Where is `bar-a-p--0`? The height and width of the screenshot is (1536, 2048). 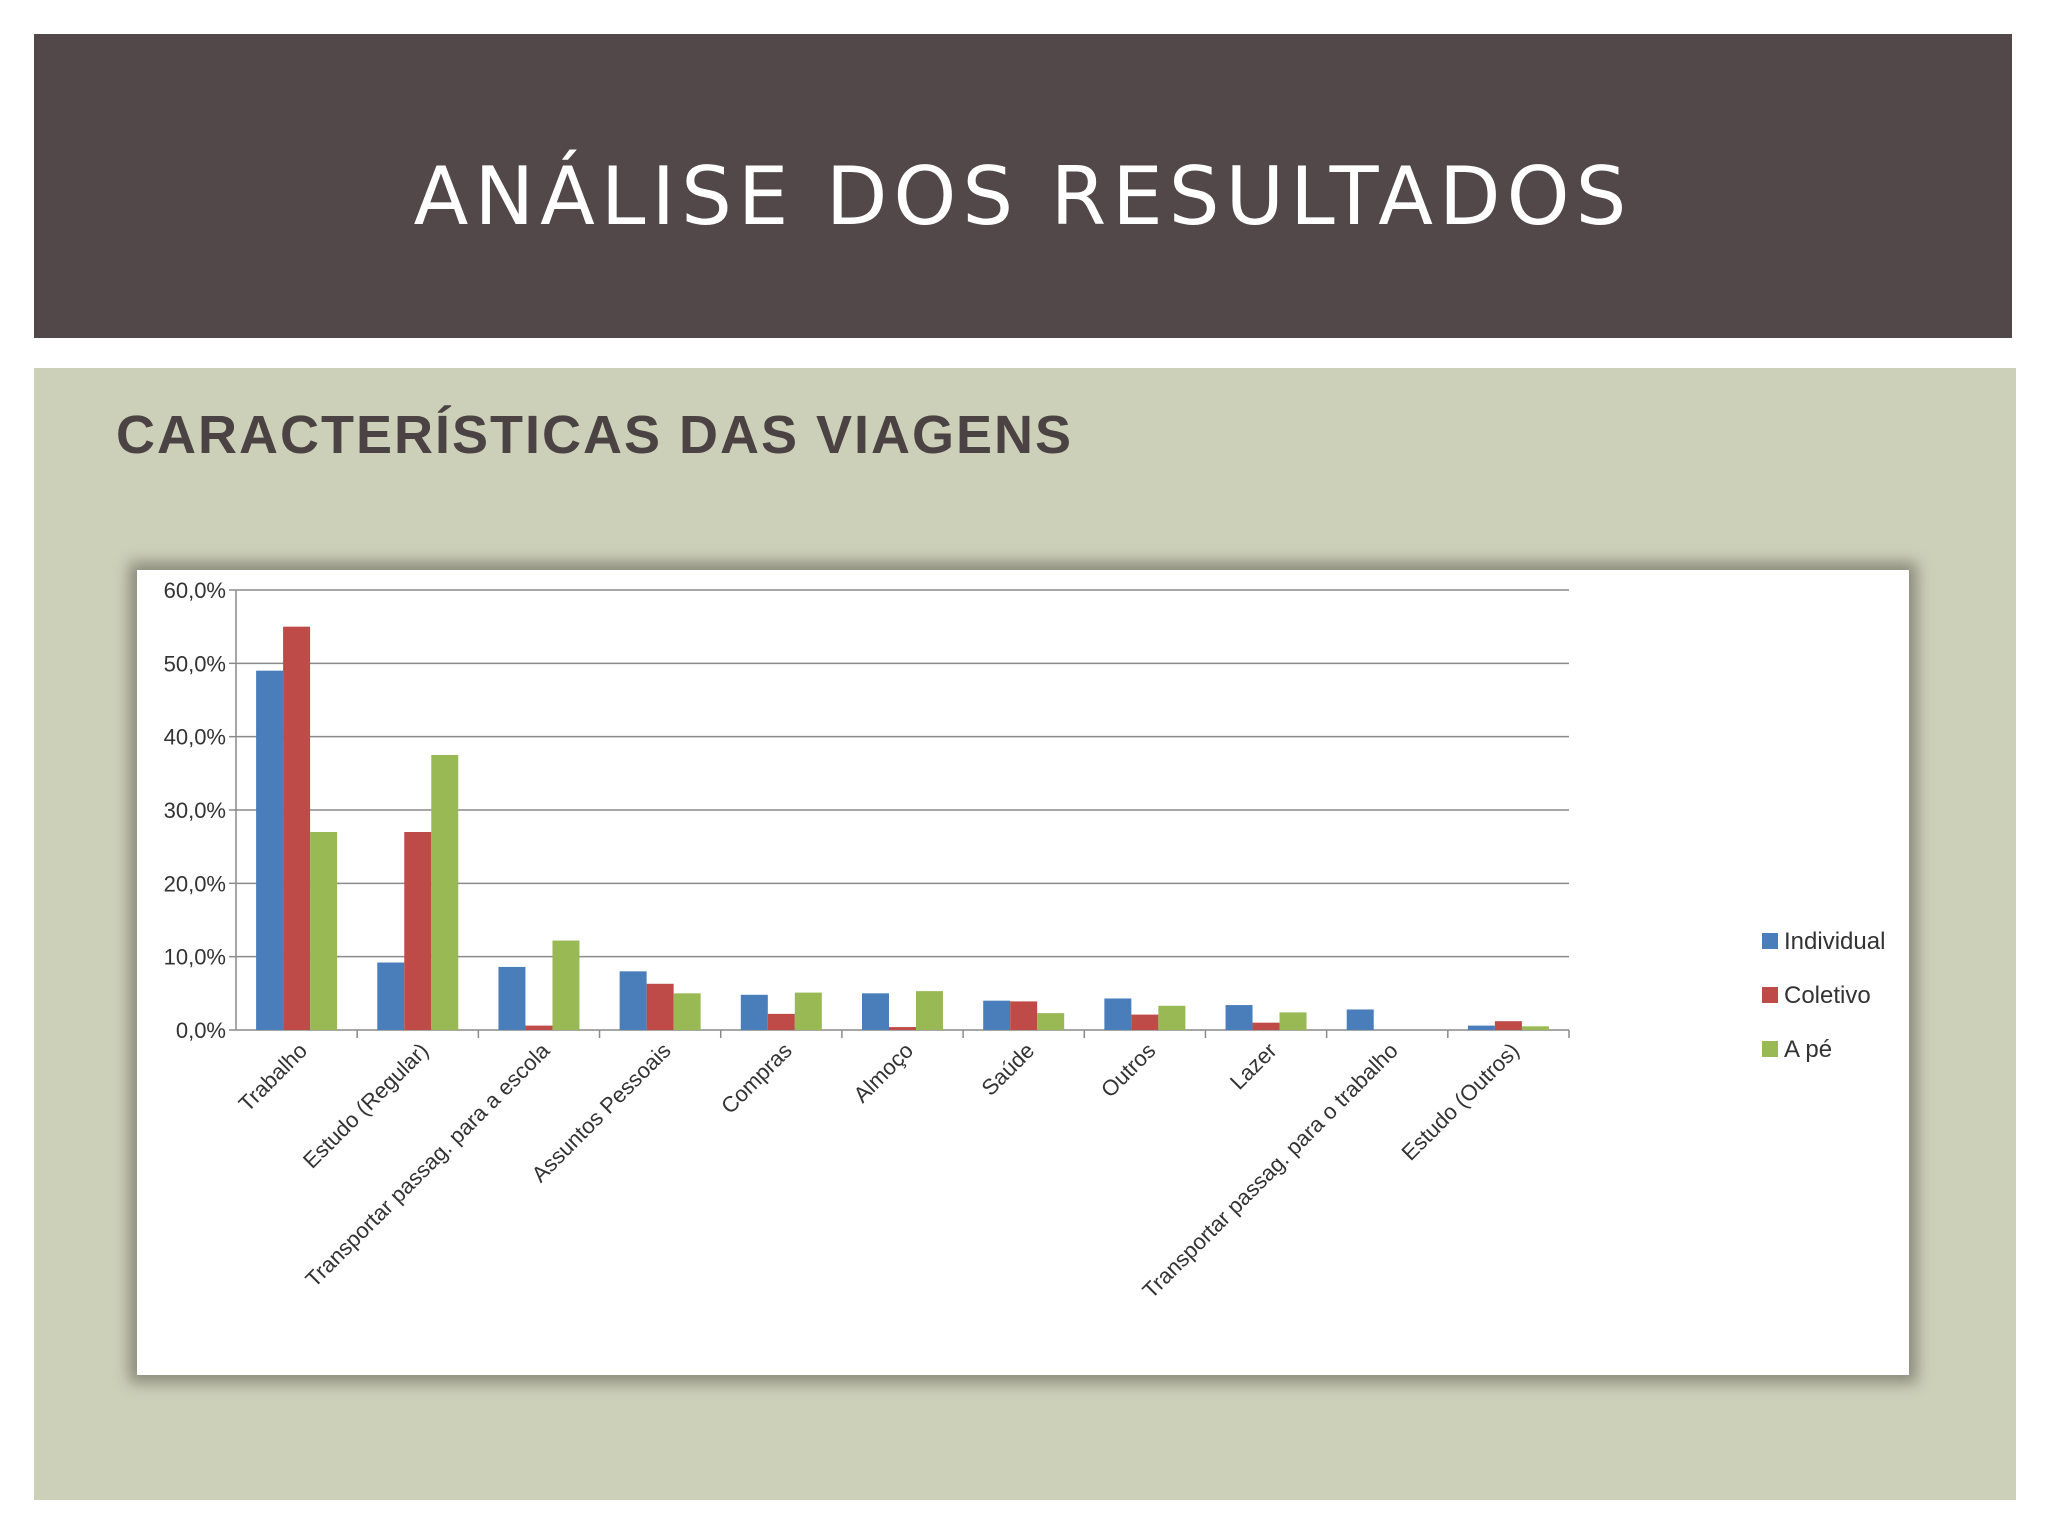
bar-a-p--0 is located at coordinates (324, 931).